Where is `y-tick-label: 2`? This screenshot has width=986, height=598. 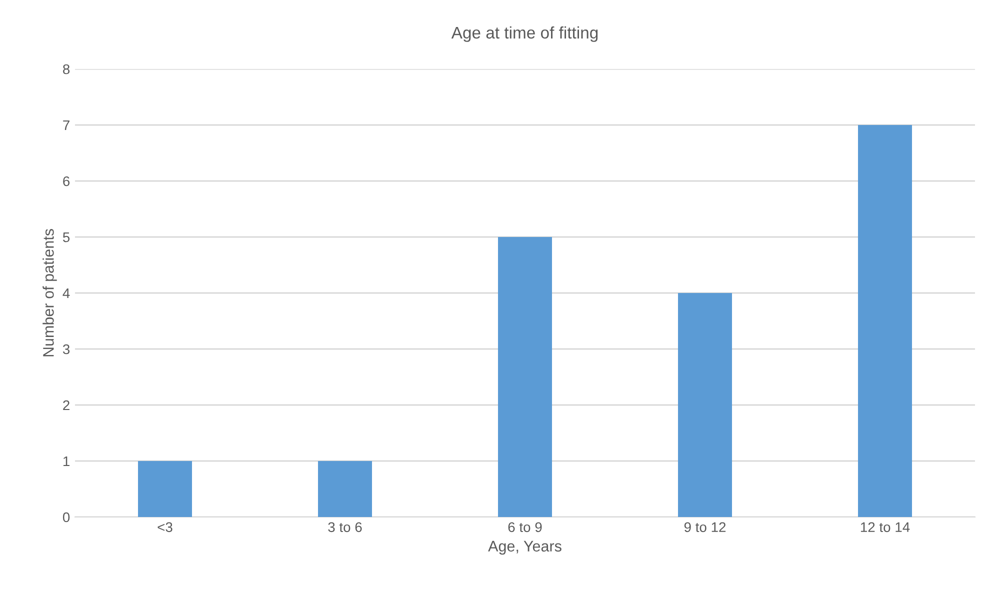
y-tick-label: 2 is located at coordinates (66, 405).